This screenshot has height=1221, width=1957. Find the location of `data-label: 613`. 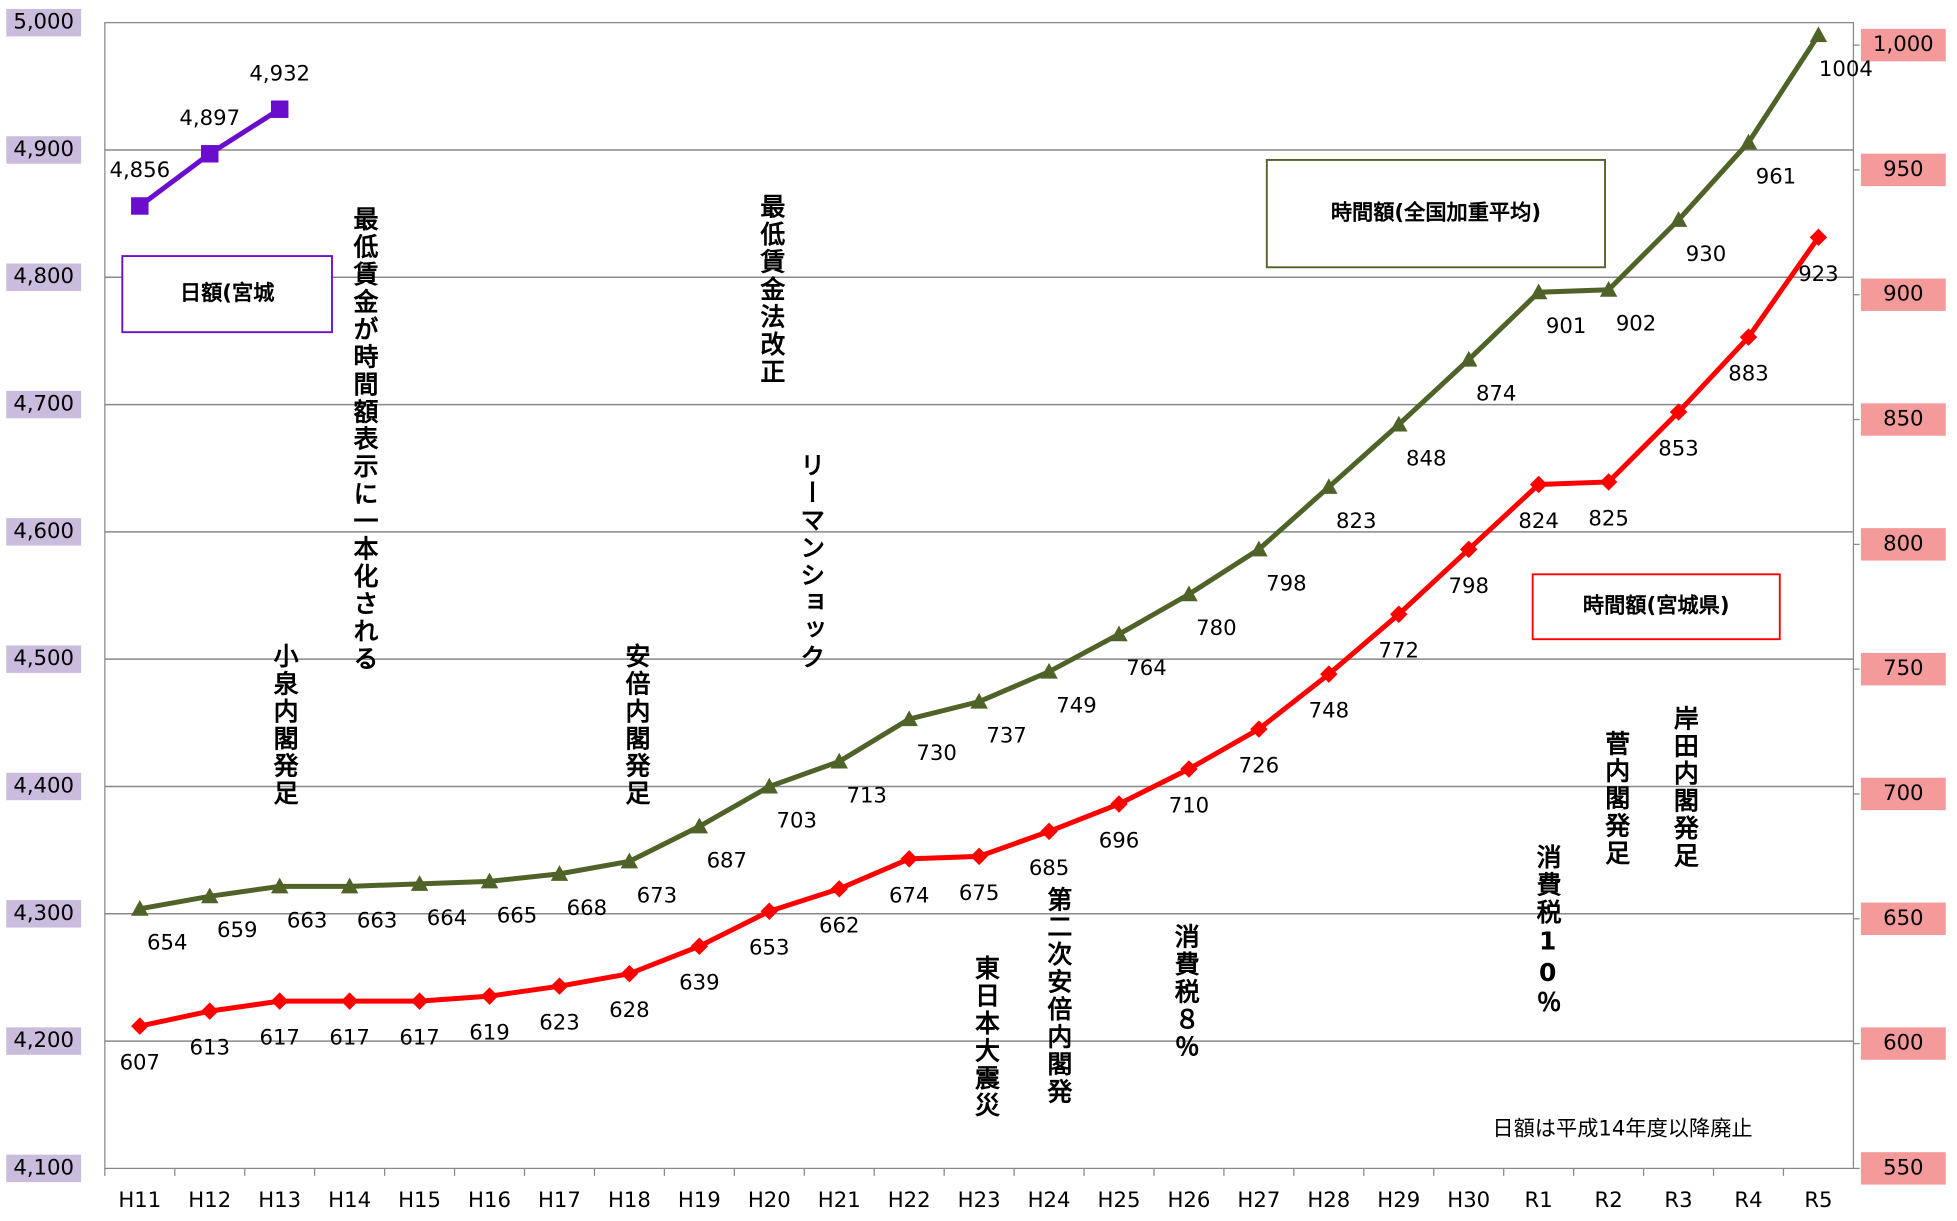

data-label: 613 is located at coordinates (210, 1048).